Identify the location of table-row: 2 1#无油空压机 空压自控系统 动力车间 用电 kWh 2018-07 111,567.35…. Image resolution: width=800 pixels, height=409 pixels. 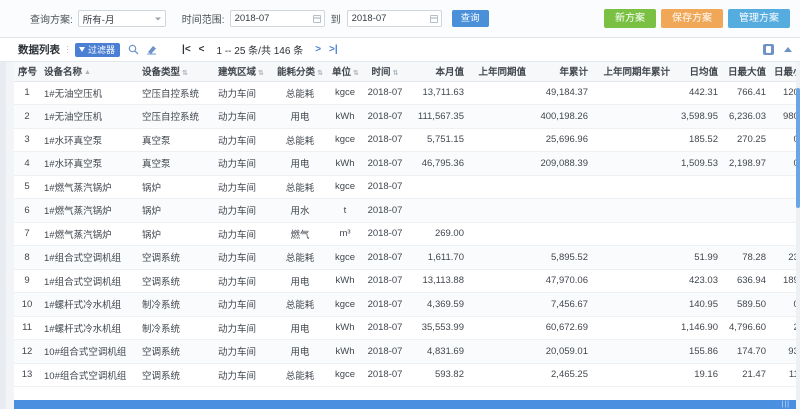
(405, 116).